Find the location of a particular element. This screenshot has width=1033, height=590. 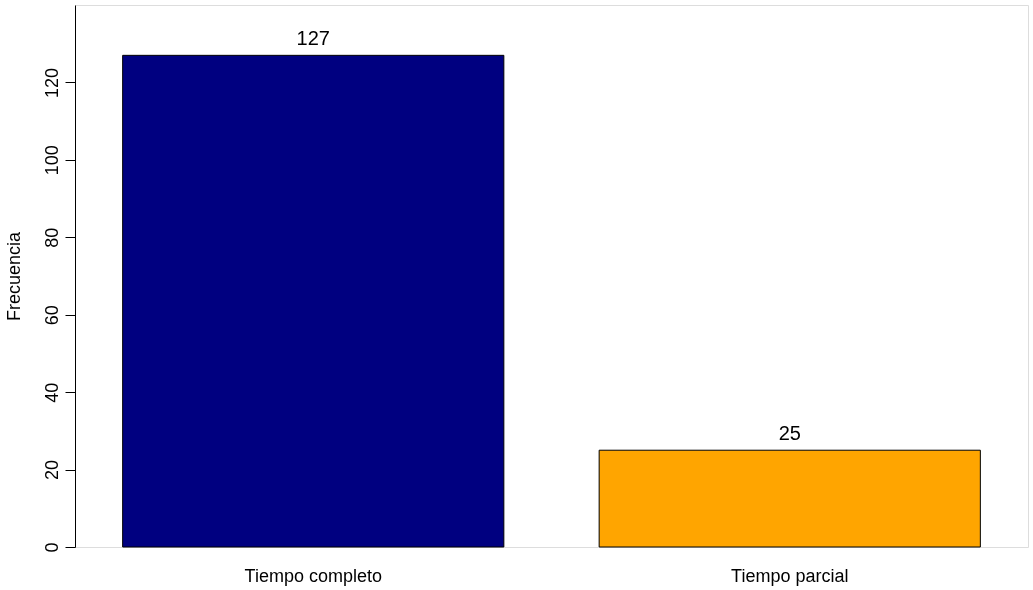

y-tick-label: 80 is located at coordinates (51, 237).